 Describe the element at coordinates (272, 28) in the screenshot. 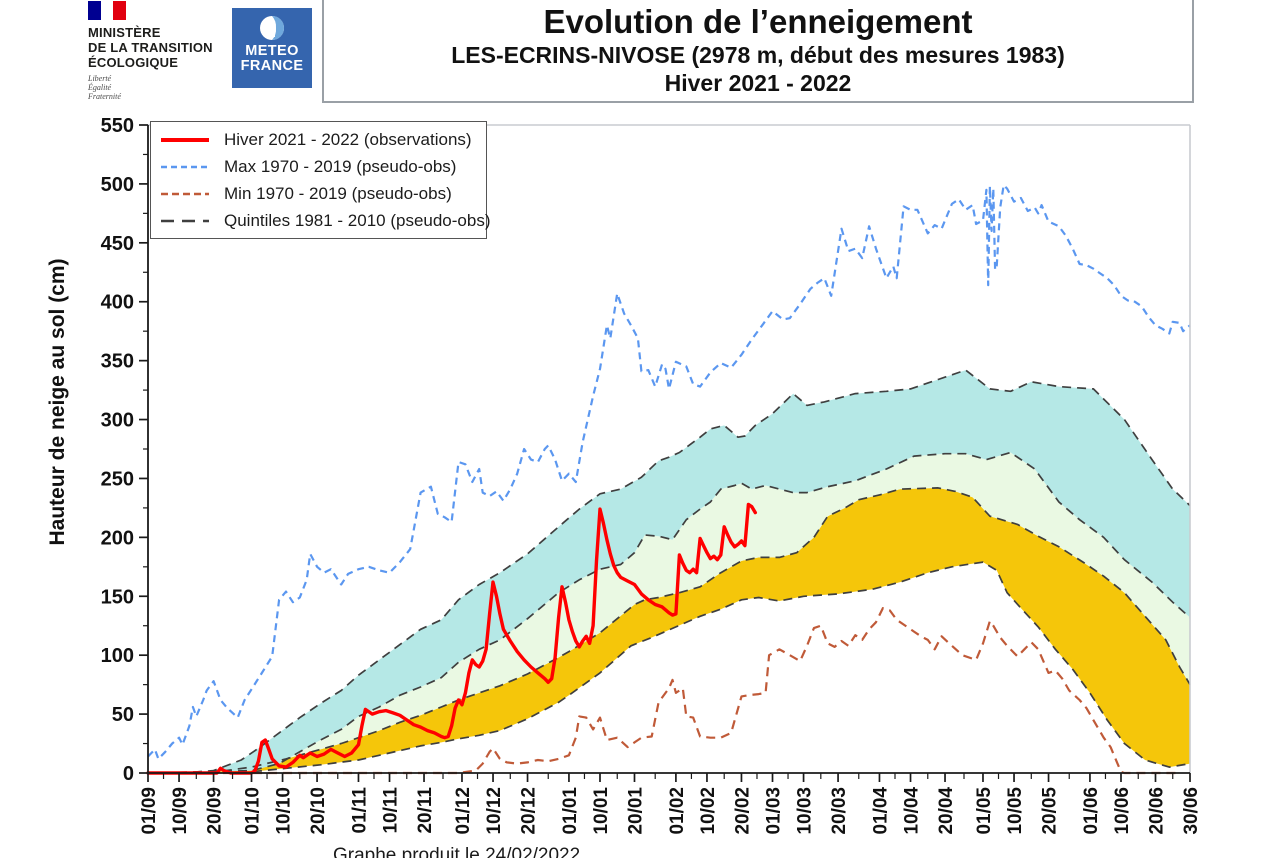

I see `meteo-france-icon` at that location.